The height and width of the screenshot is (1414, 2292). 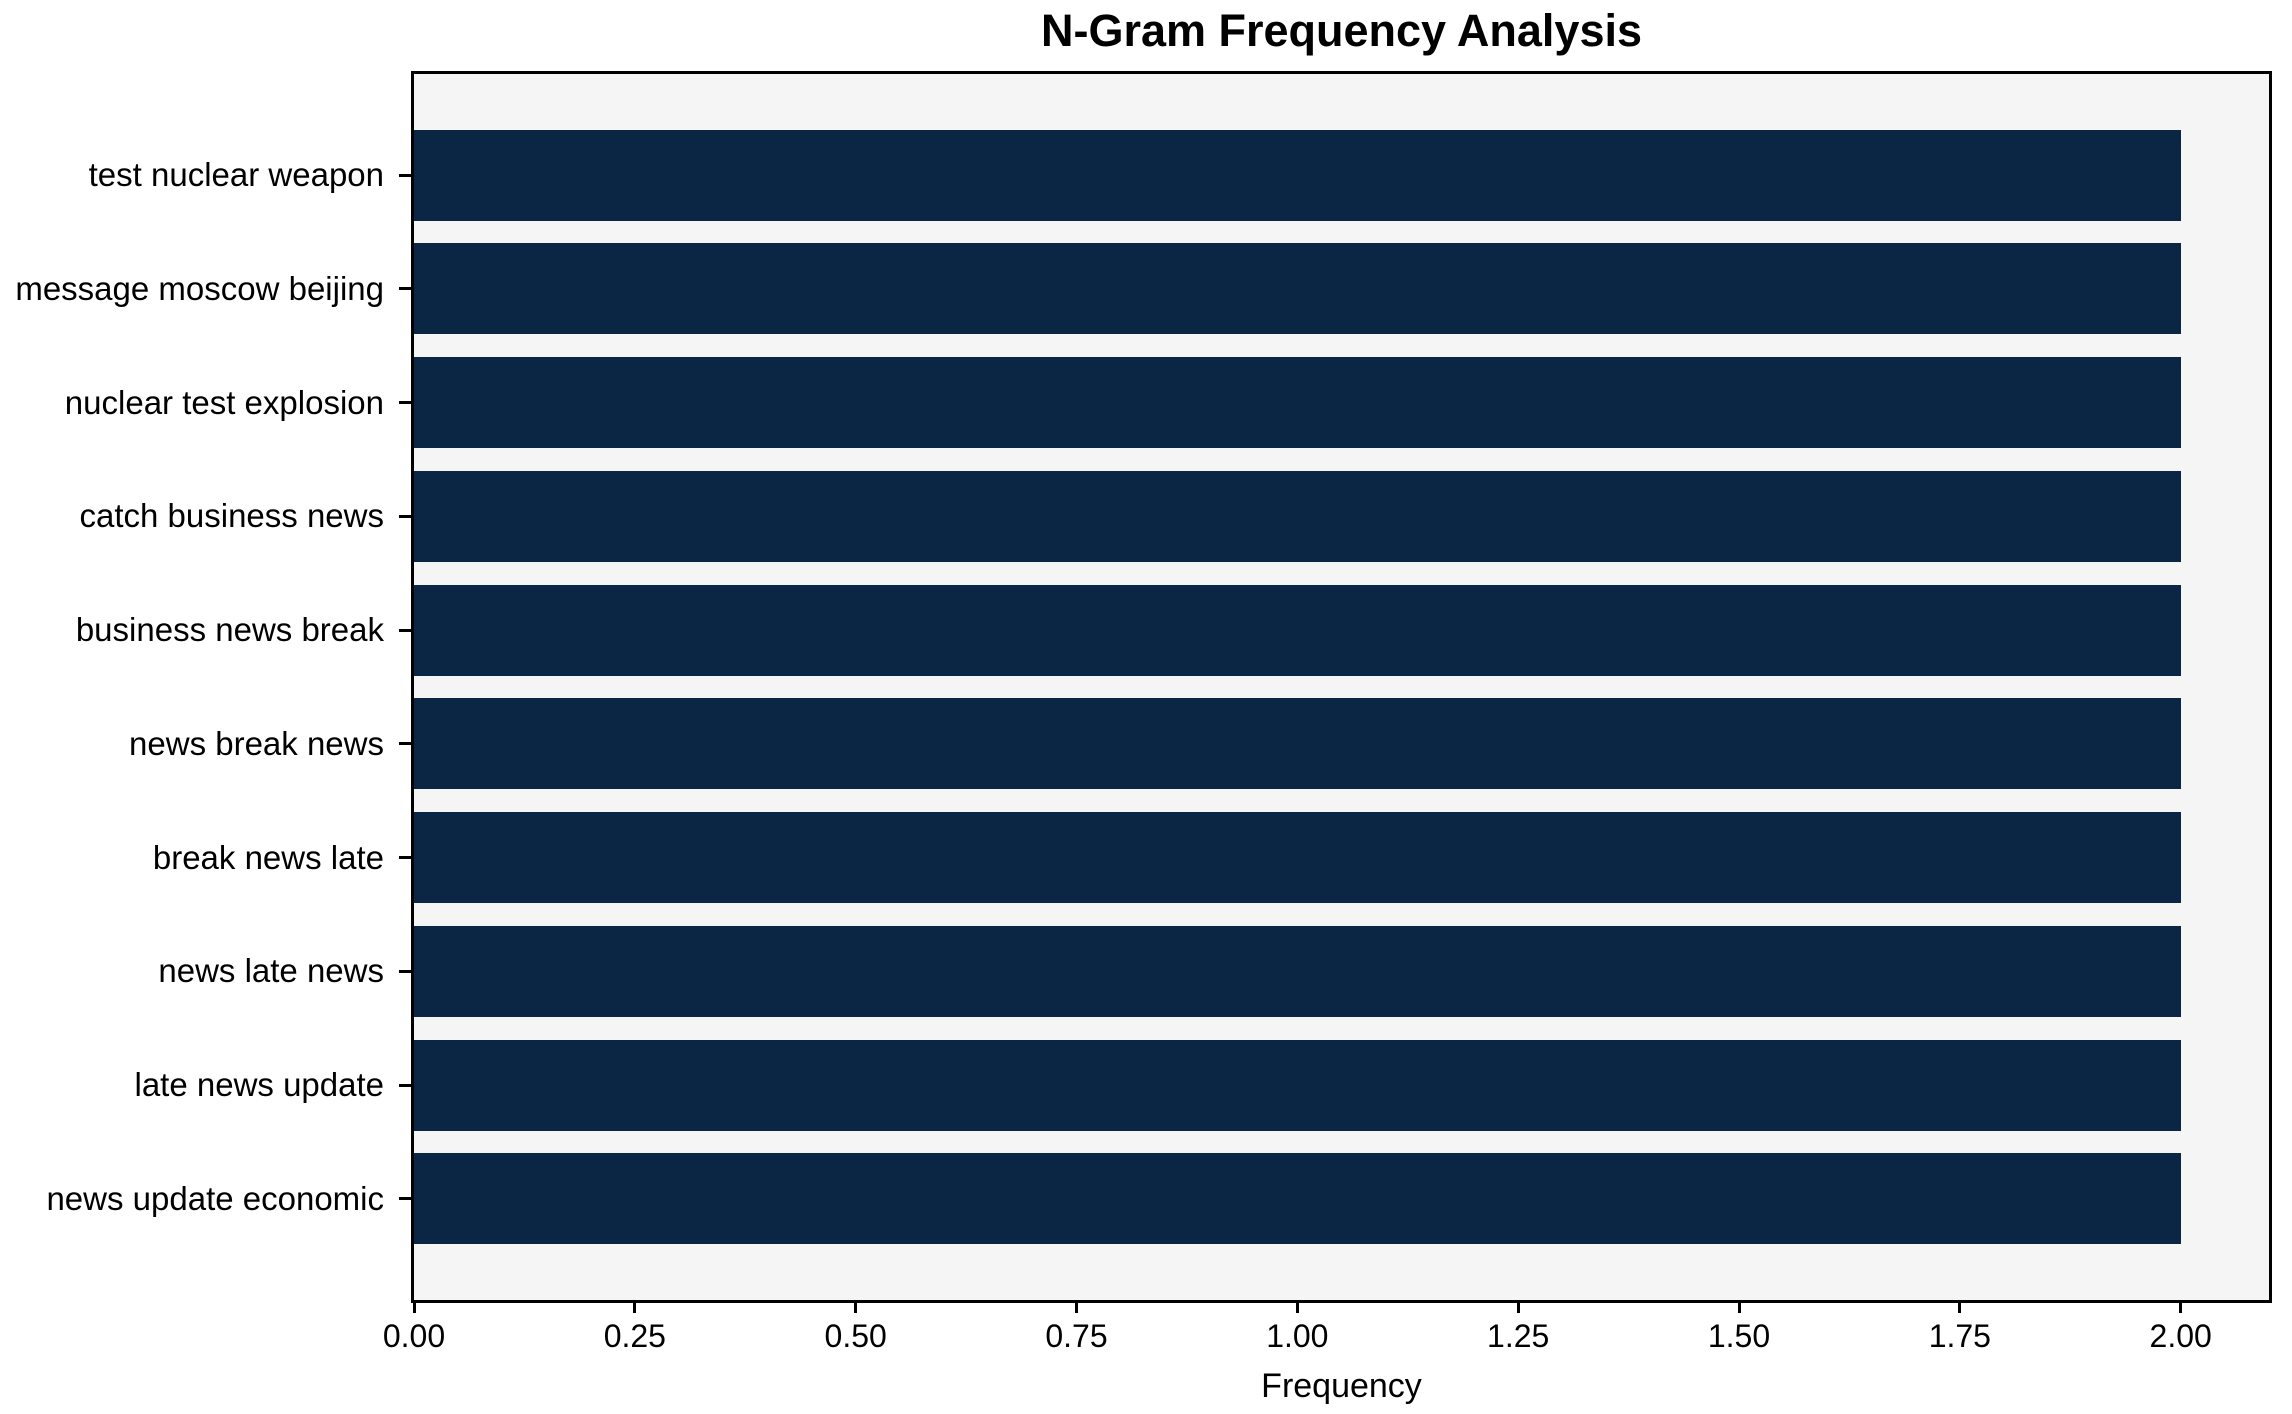 What do you see at coordinates (2180, 1336) in the screenshot?
I see `x-tick-label: 2.00` at bounding box center [2180, 1336].